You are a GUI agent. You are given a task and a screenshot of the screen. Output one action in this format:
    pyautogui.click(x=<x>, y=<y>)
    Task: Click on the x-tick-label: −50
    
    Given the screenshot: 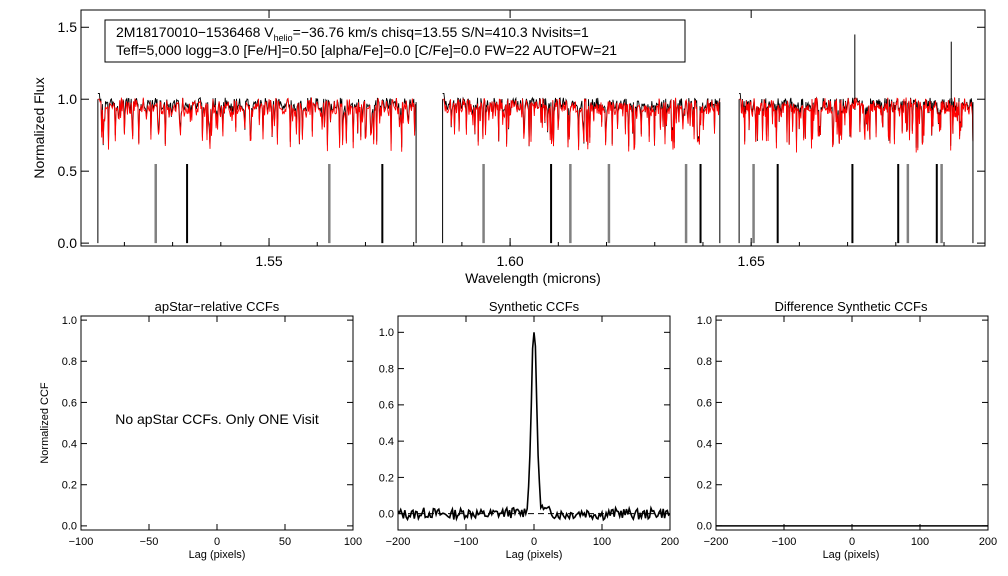 What is the action you would take?
    pyautogui.click(x=149, y=542)
    